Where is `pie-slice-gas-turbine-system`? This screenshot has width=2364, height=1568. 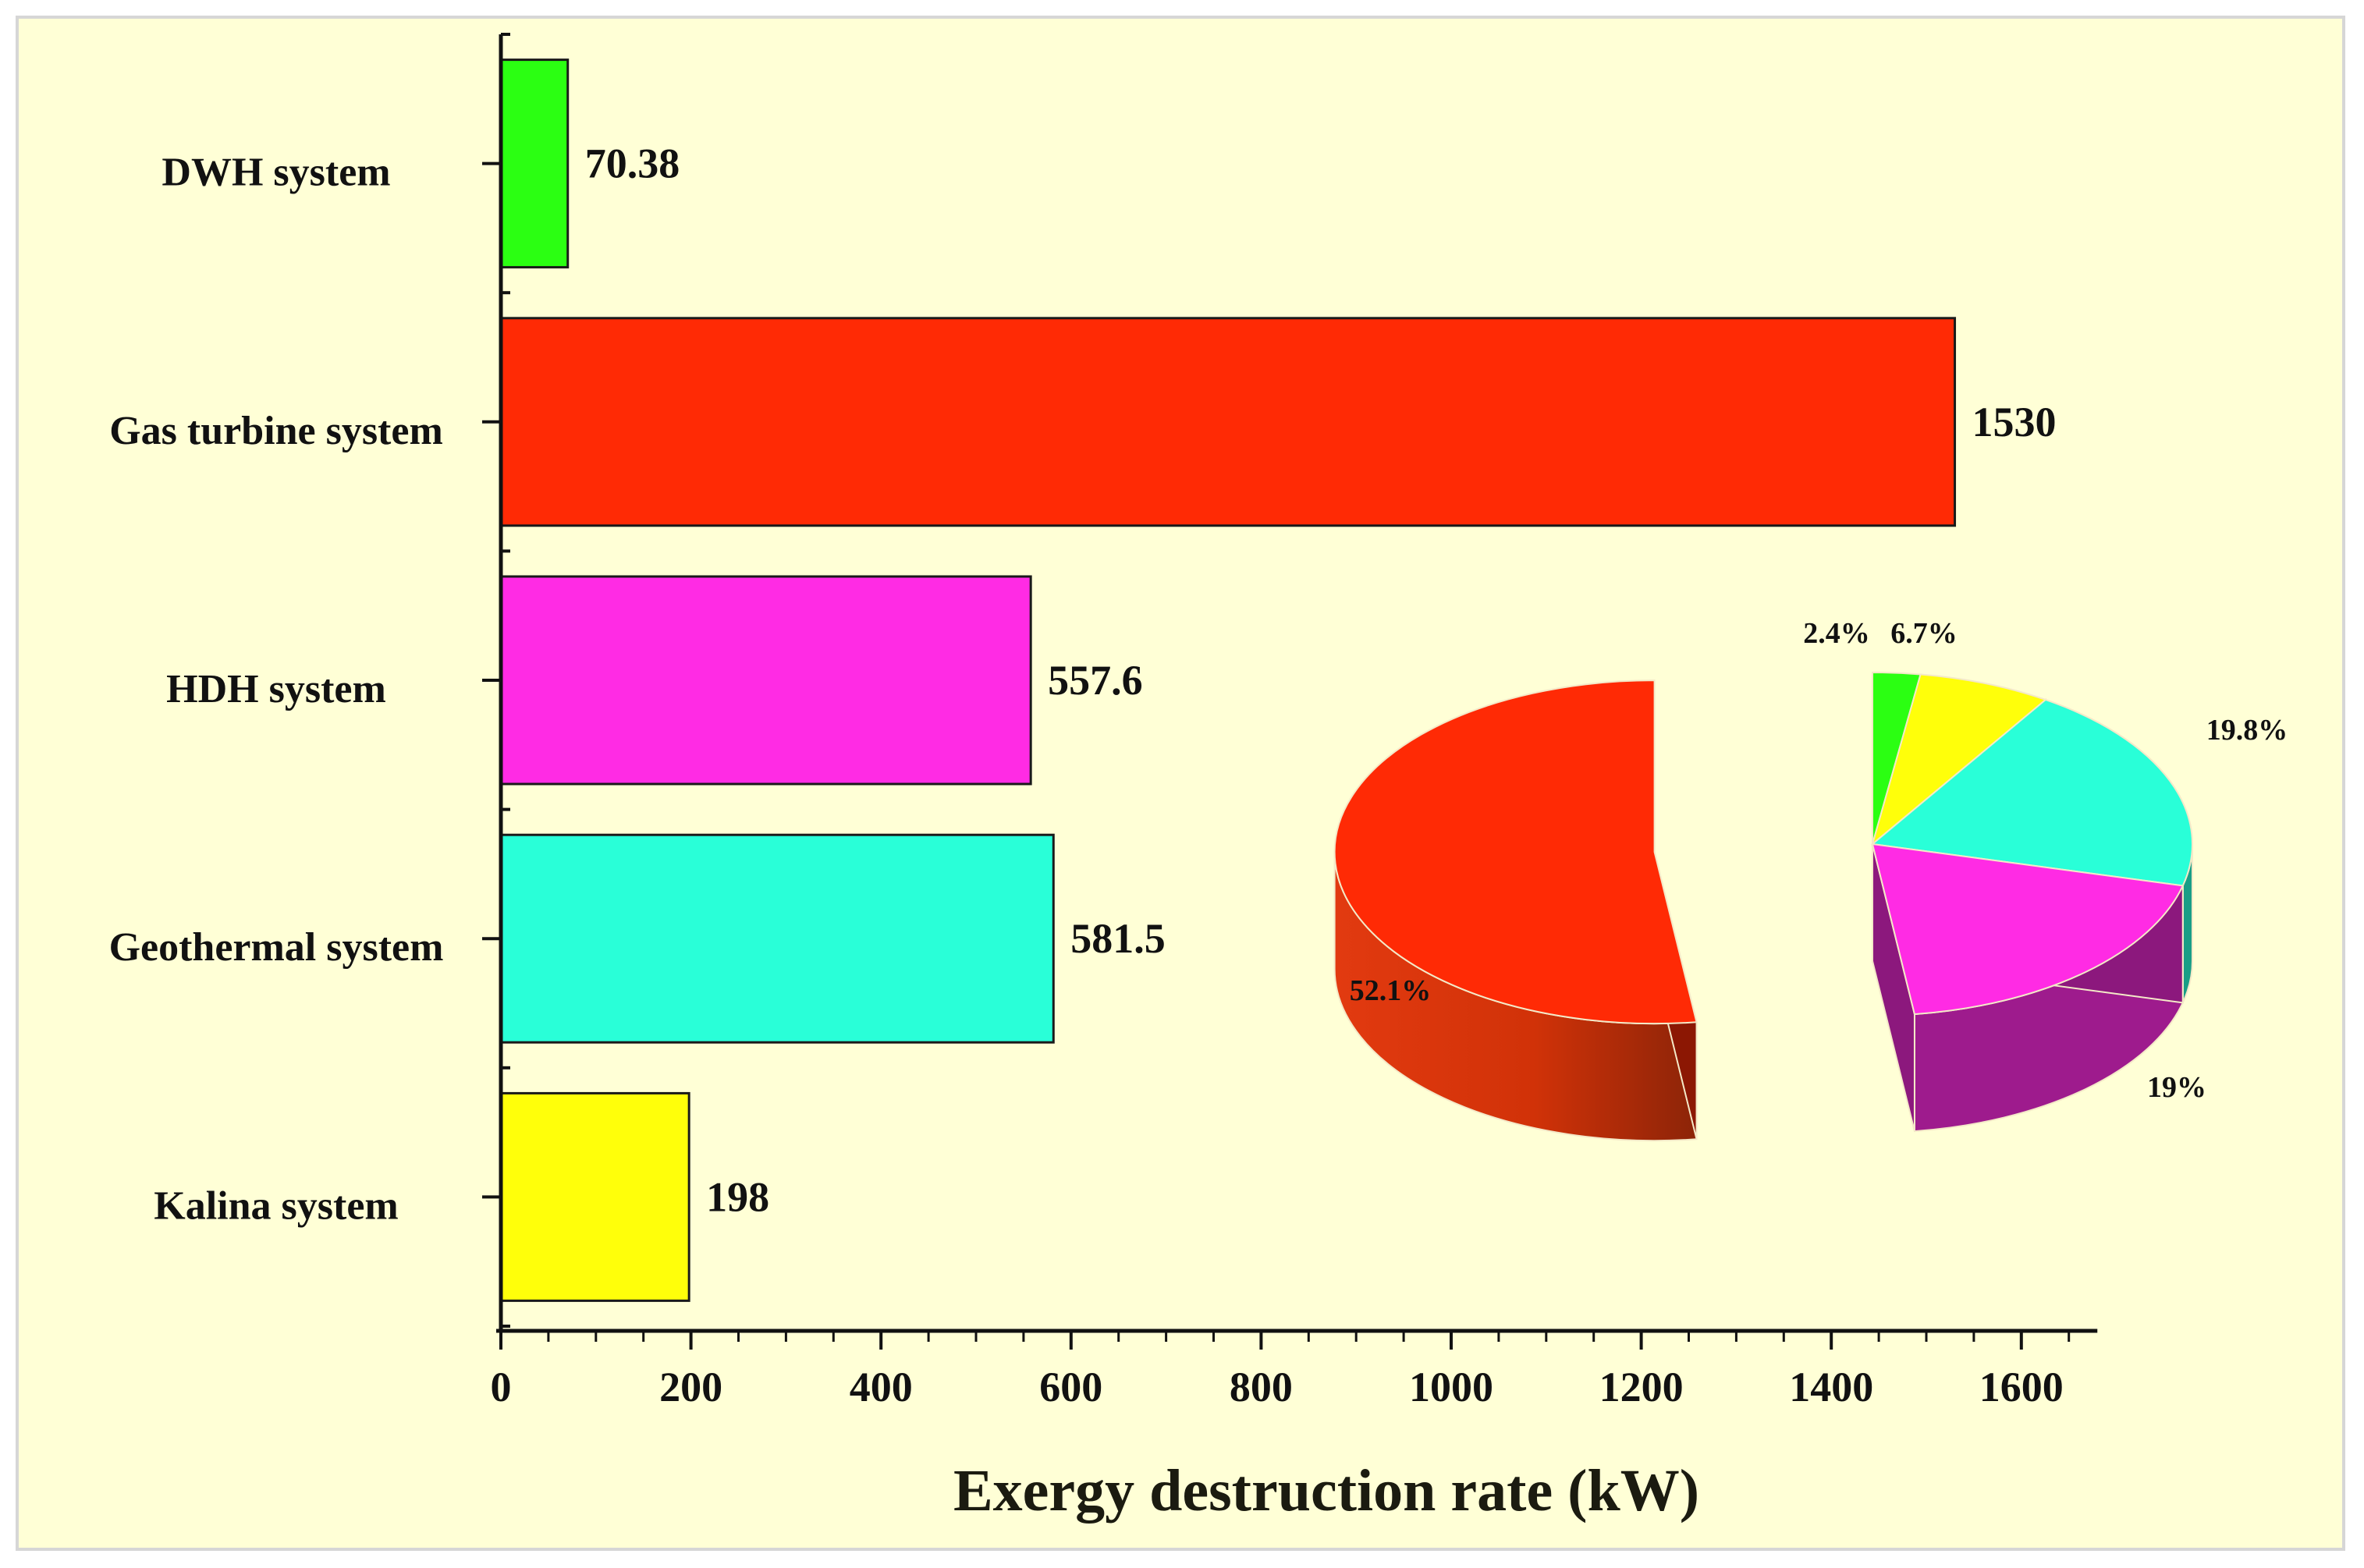
pie-slice-gas-turbine-system is located at coordinates (1515, 852).